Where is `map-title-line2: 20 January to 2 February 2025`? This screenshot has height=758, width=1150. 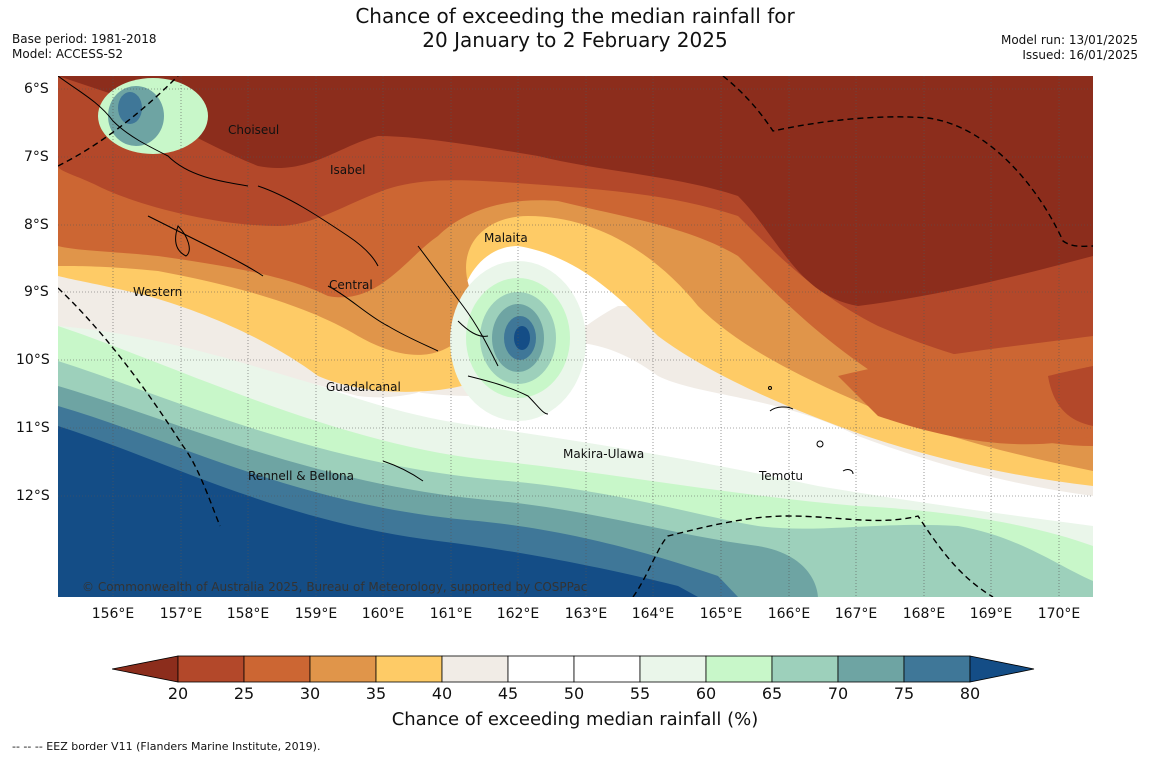
map-title-line2: 20 January to 2 February 2025 is located at coordinates (575, 40).